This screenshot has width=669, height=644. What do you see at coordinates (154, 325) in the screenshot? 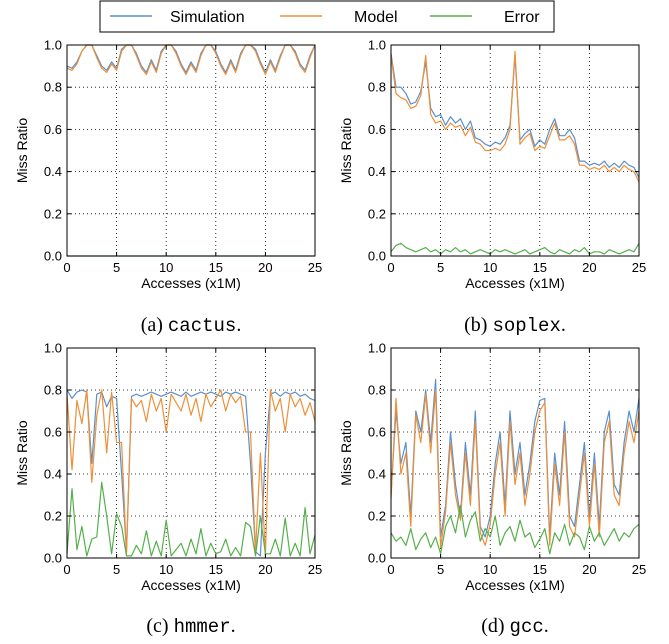
I see `caption-prefix: (a)` at bounding box center [154, 325].